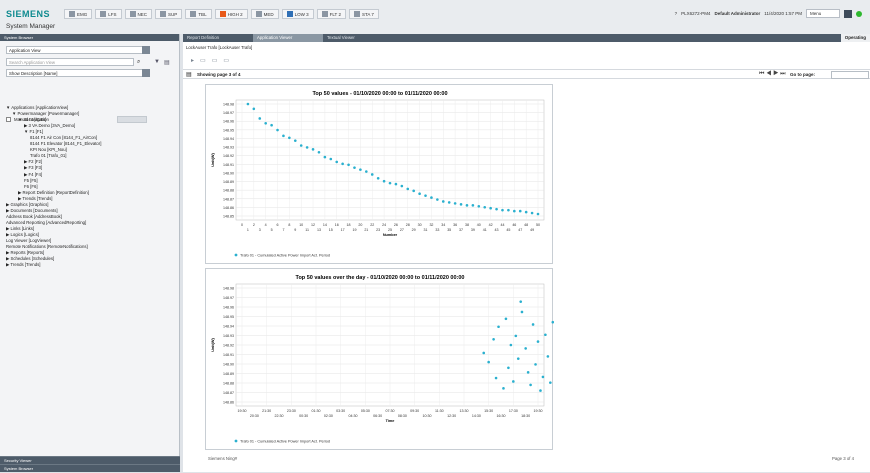  I want to click on tree-node: ▶ Trends [Trends], so click(53, 265).